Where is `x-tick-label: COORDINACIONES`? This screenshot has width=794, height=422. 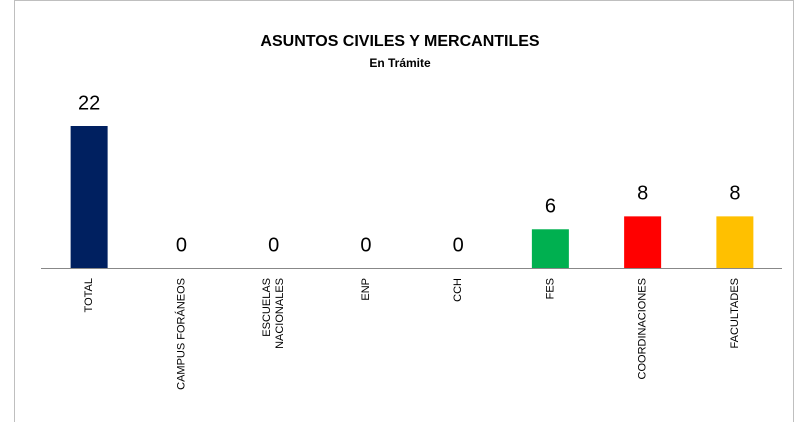 x-tick-label: COORDINACIONES is located at coordinates (643, 328).